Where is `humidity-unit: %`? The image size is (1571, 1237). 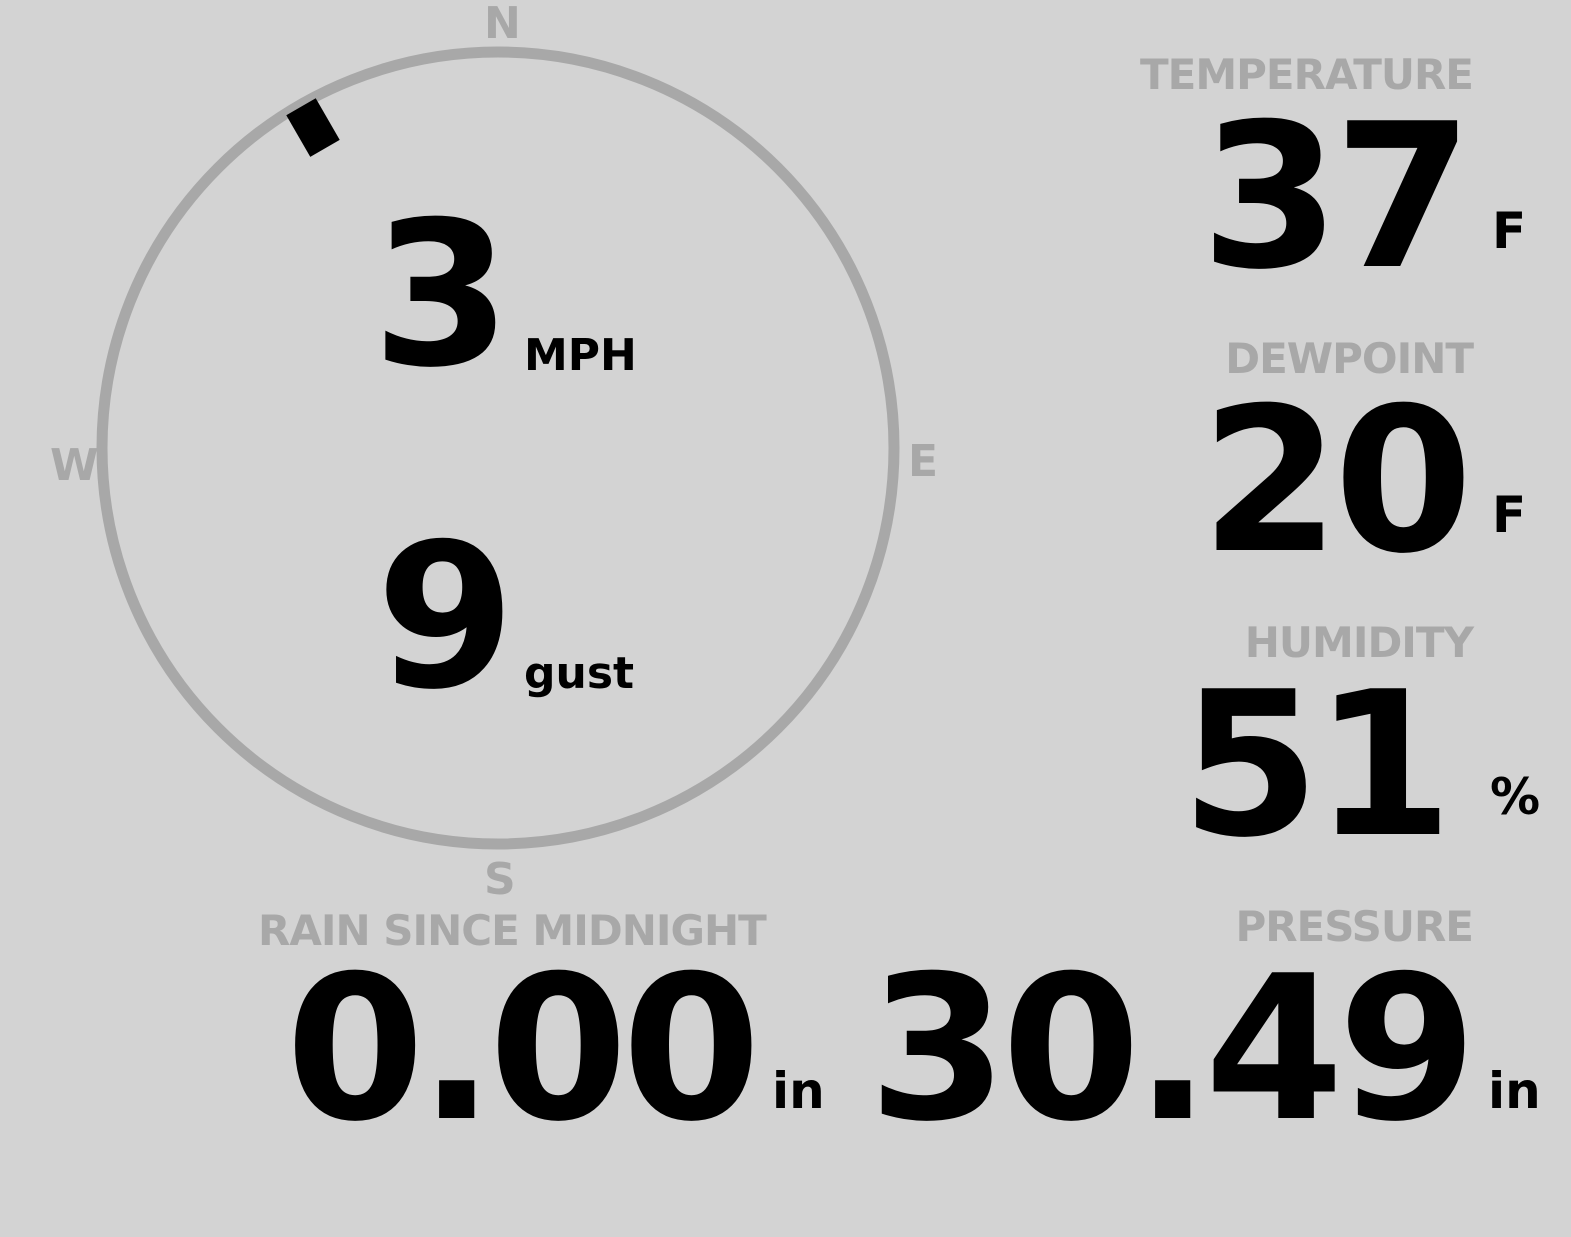
humidity-unit: % is located at coordinates (1515, 797).